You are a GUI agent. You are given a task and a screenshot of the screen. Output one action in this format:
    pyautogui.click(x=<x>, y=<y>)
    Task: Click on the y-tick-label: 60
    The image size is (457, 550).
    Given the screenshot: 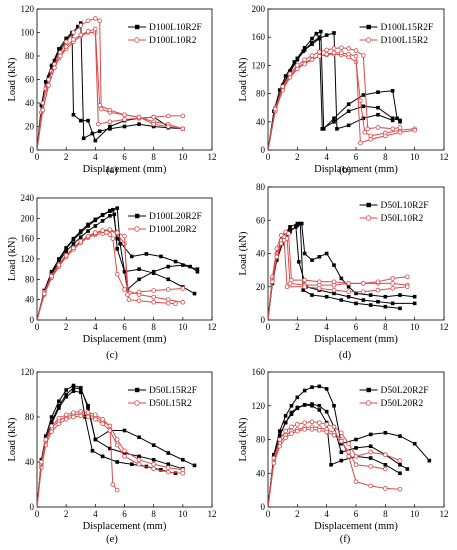 What is the action you would take?
    pyautogui.click(x=30, y=80)
    